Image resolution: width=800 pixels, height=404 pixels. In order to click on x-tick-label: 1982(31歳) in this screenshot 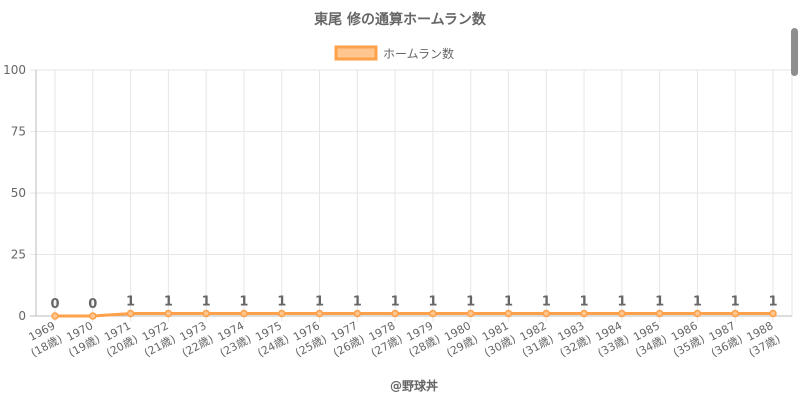, I will do `click(534, 339)`.